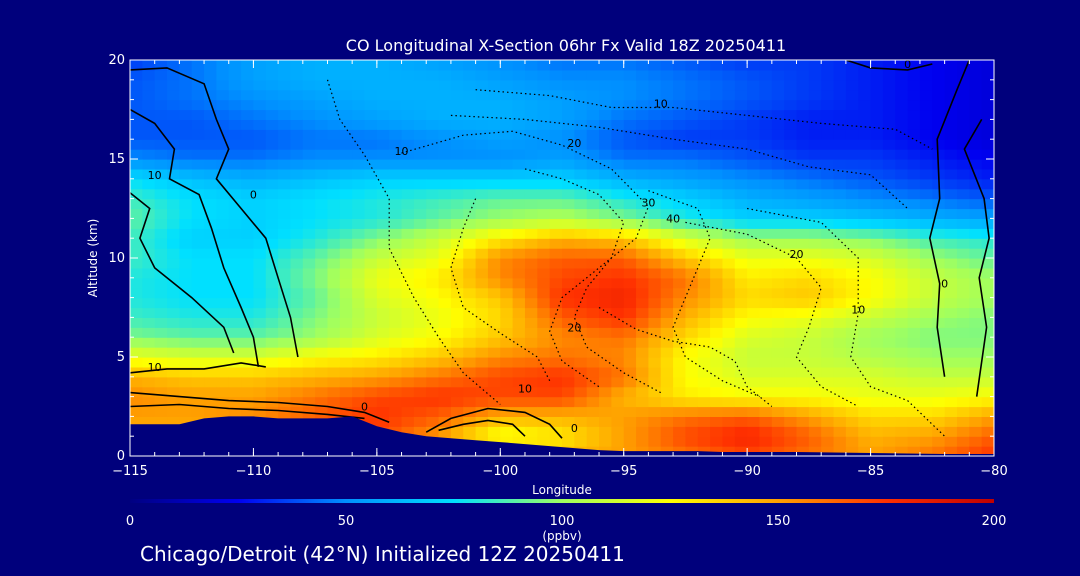  I want to click on x-axis-label: Longitude, so click(562, 490).